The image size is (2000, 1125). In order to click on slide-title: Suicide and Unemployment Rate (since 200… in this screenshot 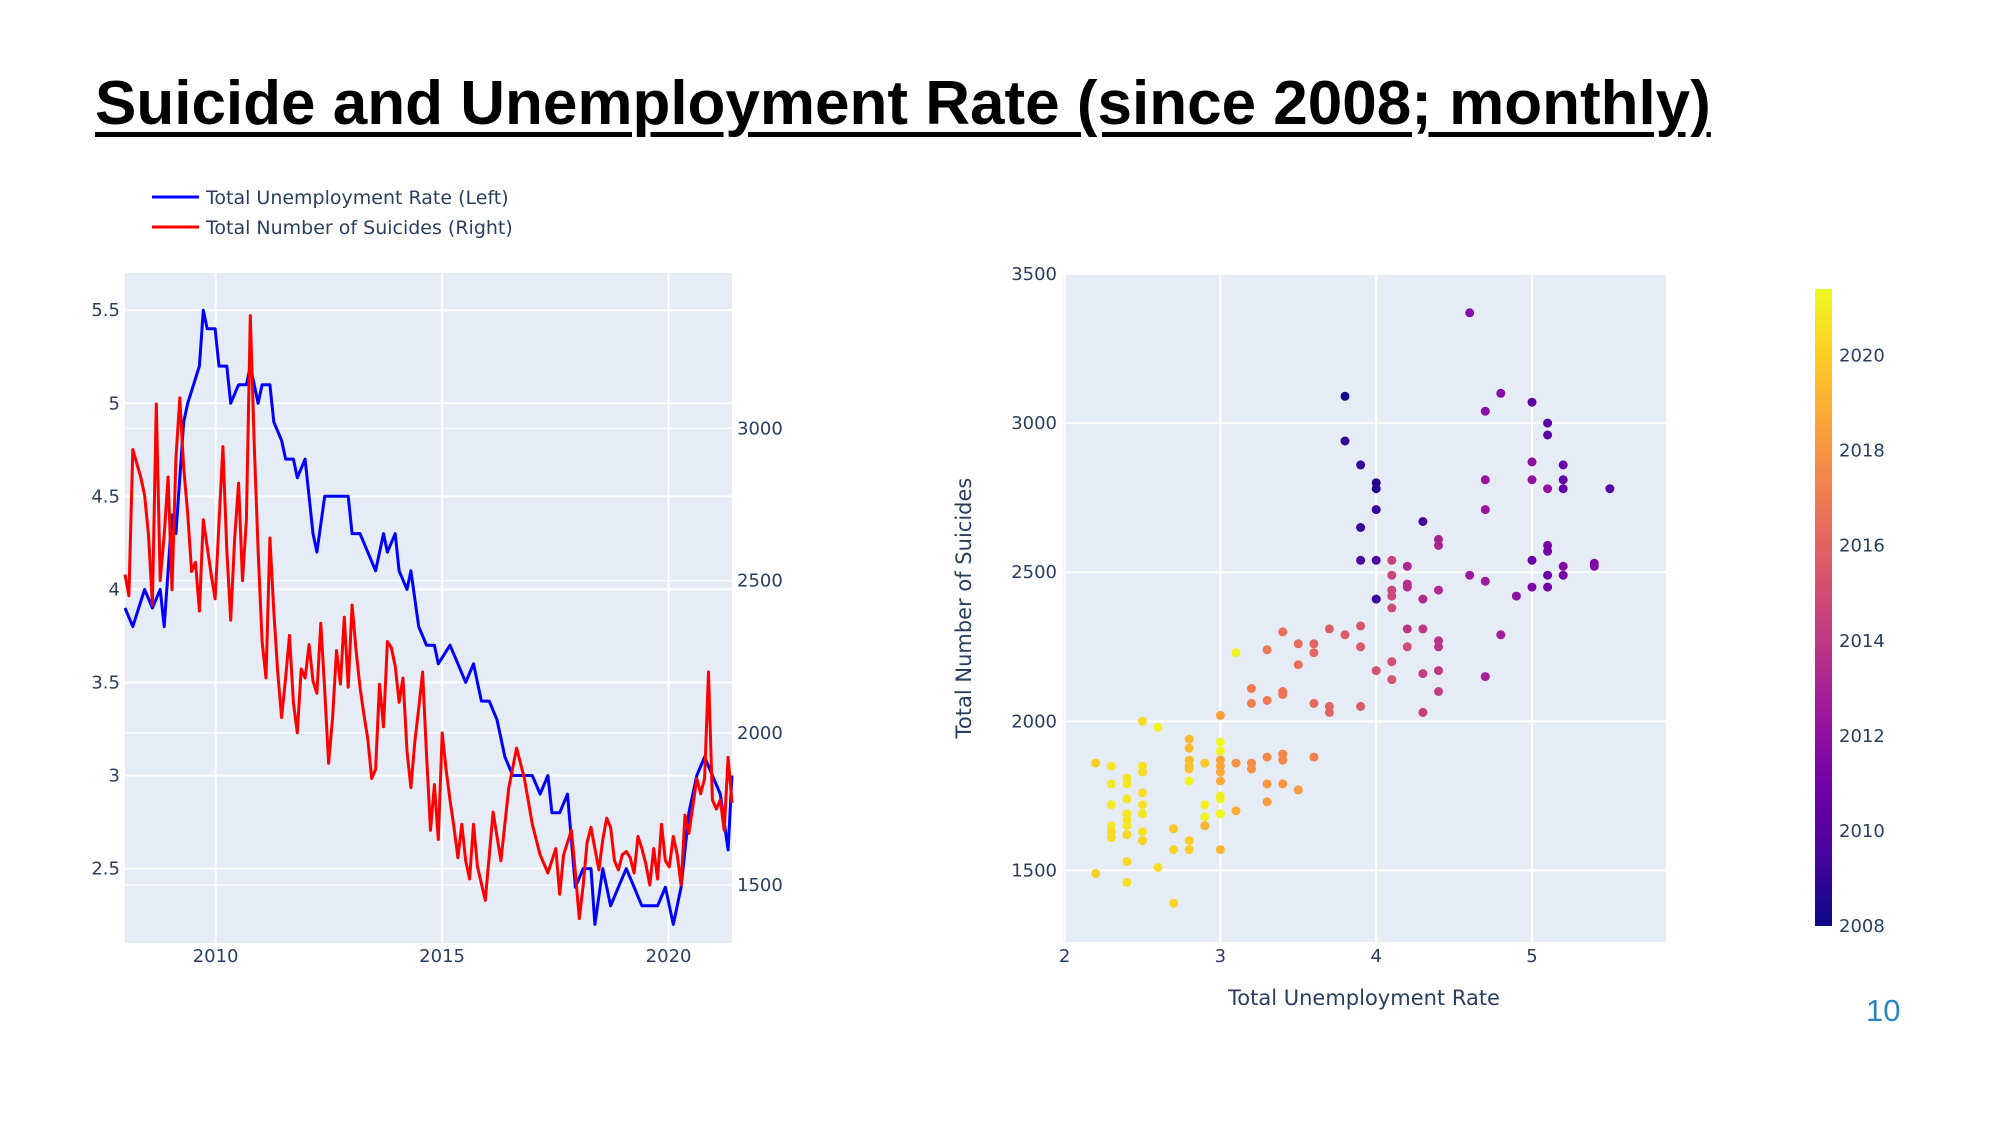, I will do `click(903, 103)`.